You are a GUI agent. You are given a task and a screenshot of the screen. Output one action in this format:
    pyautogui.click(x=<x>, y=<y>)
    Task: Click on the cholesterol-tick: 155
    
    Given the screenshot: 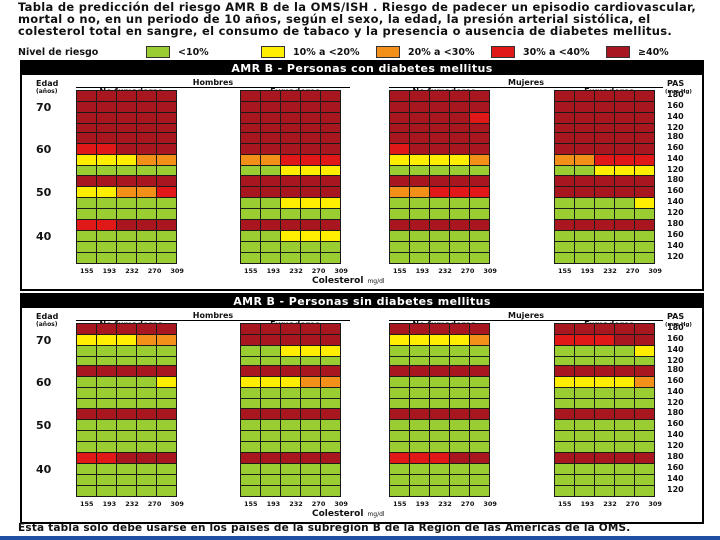 What is the action you would take?
    pyautogui.click(x=565, y=504)
    